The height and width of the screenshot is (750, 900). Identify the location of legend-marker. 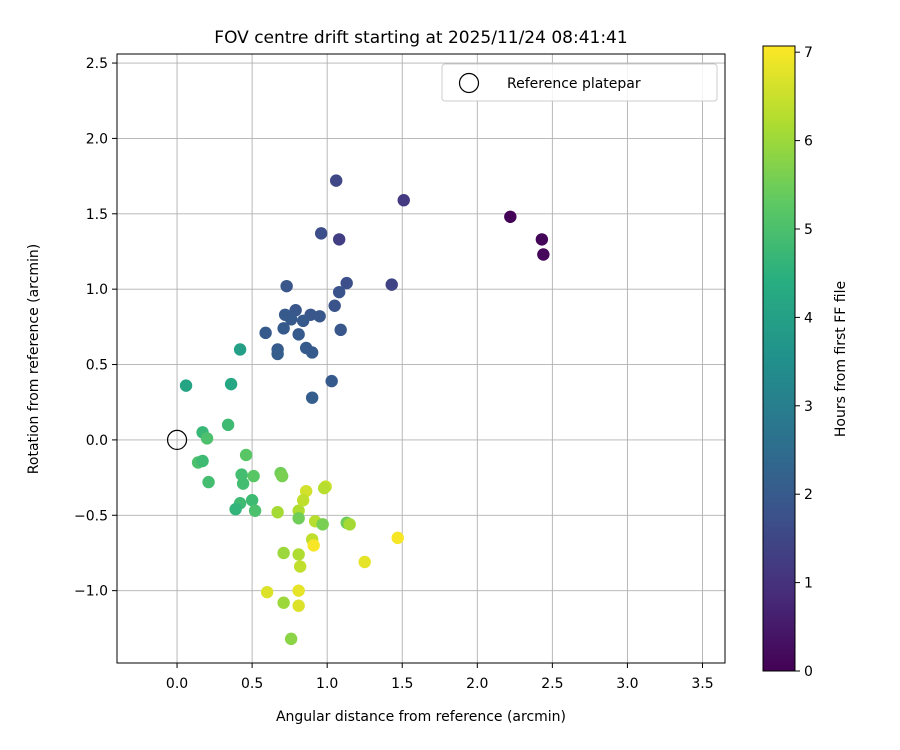
(469, 83).